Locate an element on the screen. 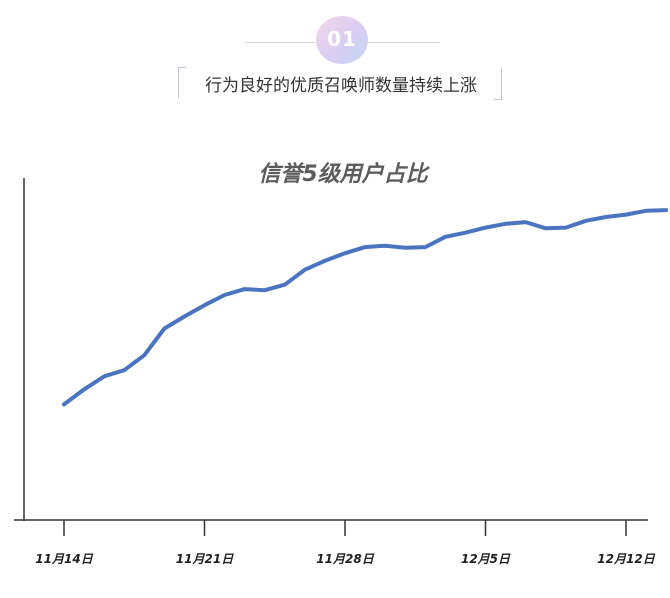 The height and width of the screenshot is (598, 670). x-tick-label: 11月28日 is located at coordinates (345, 559).